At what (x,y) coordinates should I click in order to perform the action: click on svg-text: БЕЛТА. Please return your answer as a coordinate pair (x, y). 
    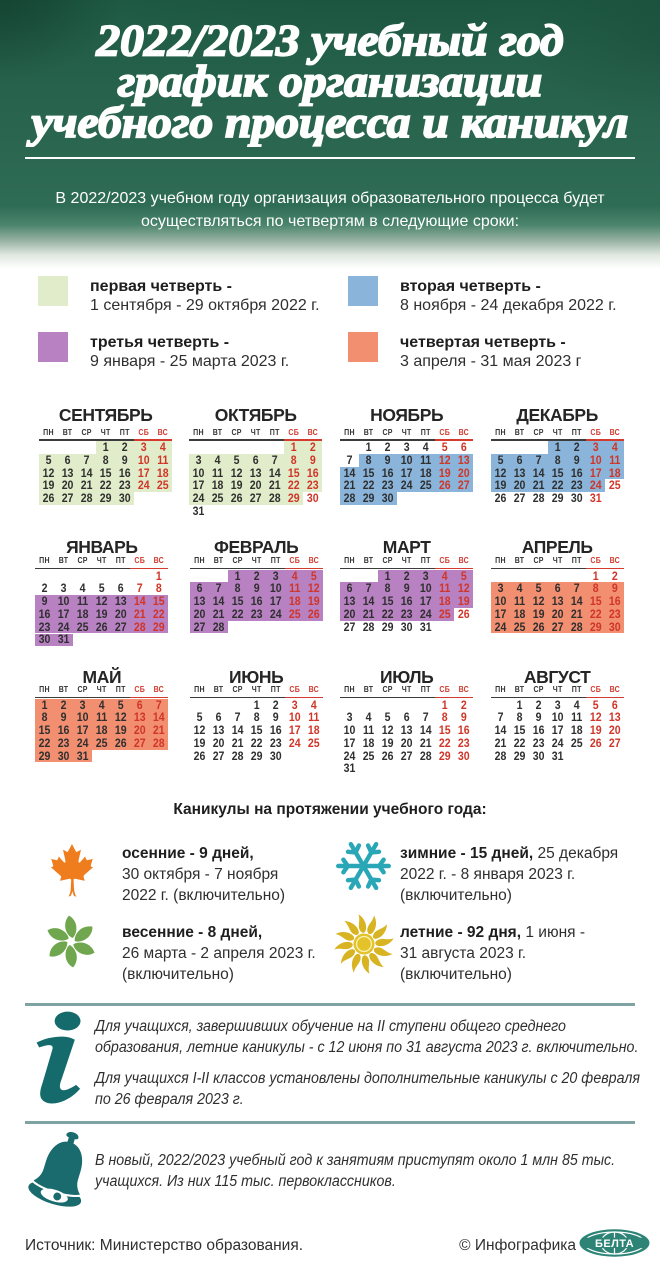
    Looking at the image, I should click on (614, 1244).